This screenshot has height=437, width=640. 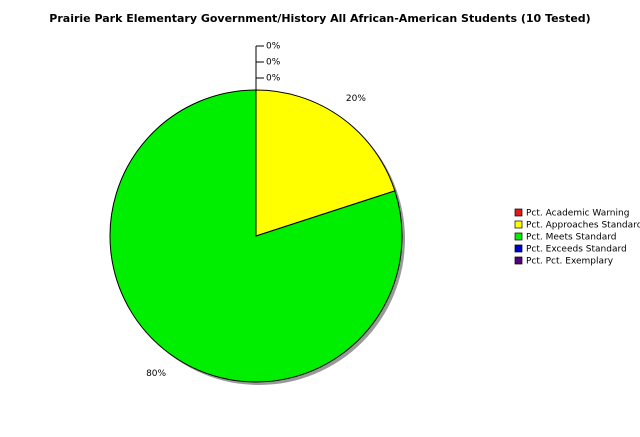 I want to click on slice-label: 20%, so click(x=356, y=99).